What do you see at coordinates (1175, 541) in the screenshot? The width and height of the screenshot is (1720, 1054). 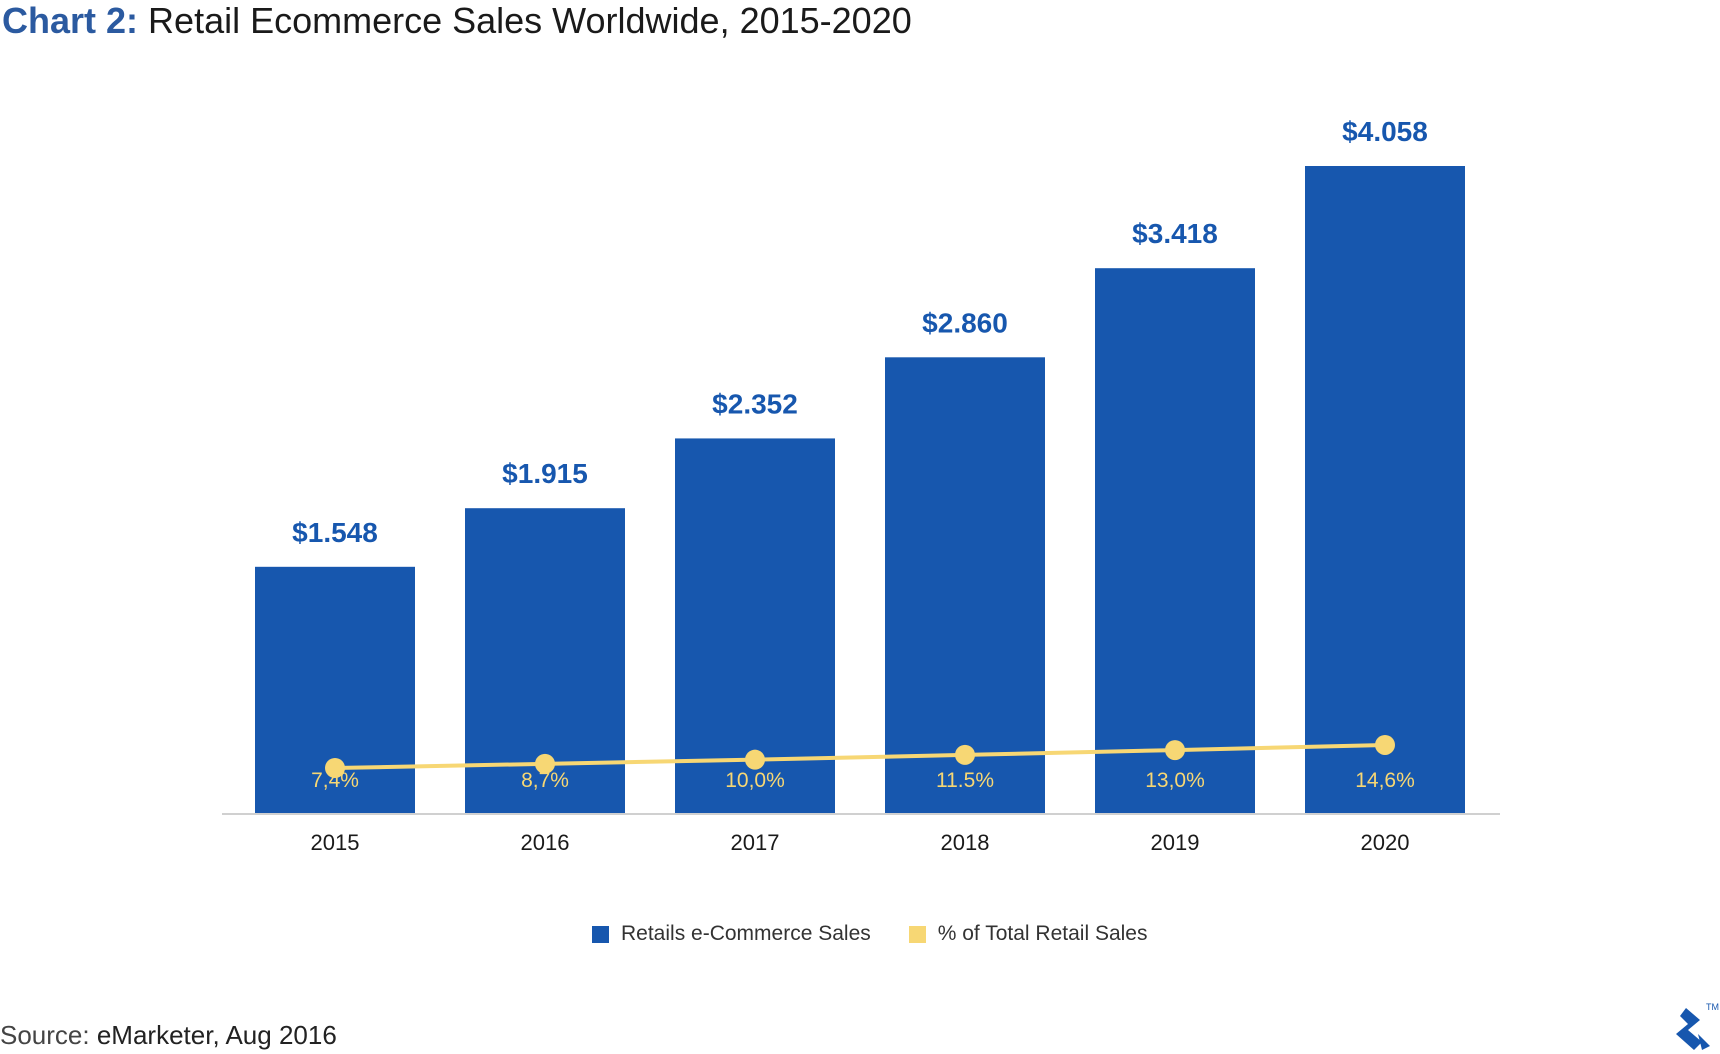 I see `bar-2019` at bounding box center [1175, 541].